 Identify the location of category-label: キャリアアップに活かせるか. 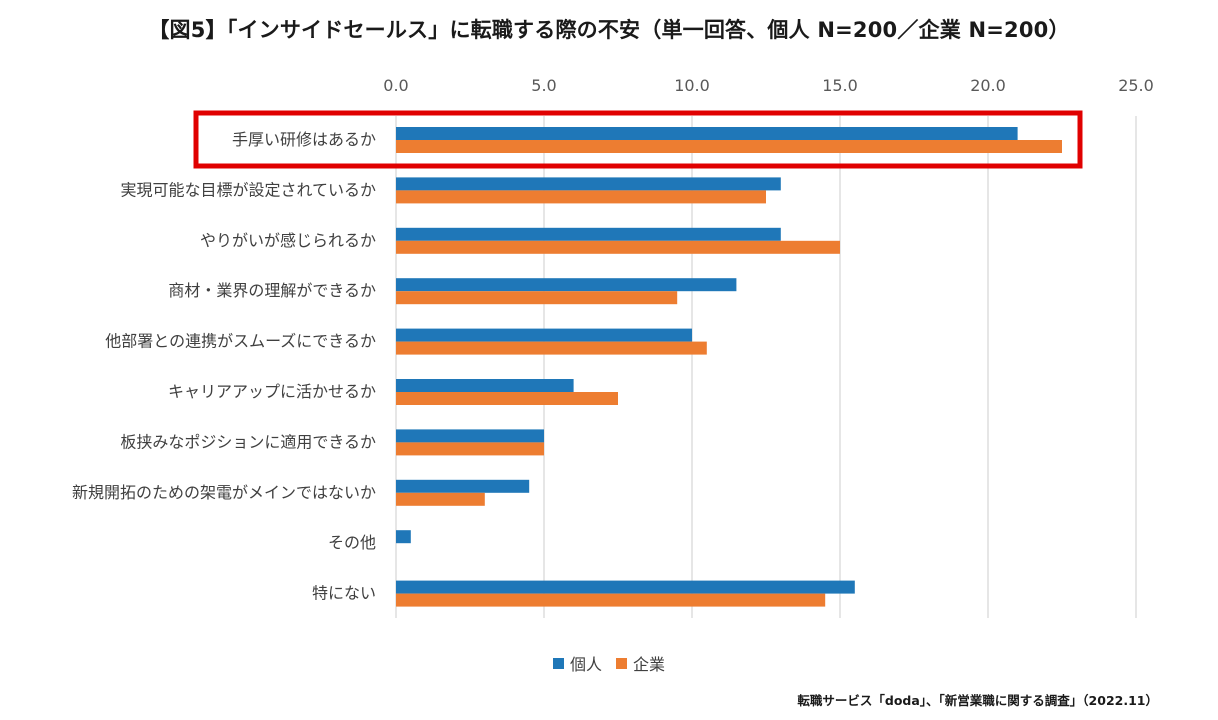
(272, 391).